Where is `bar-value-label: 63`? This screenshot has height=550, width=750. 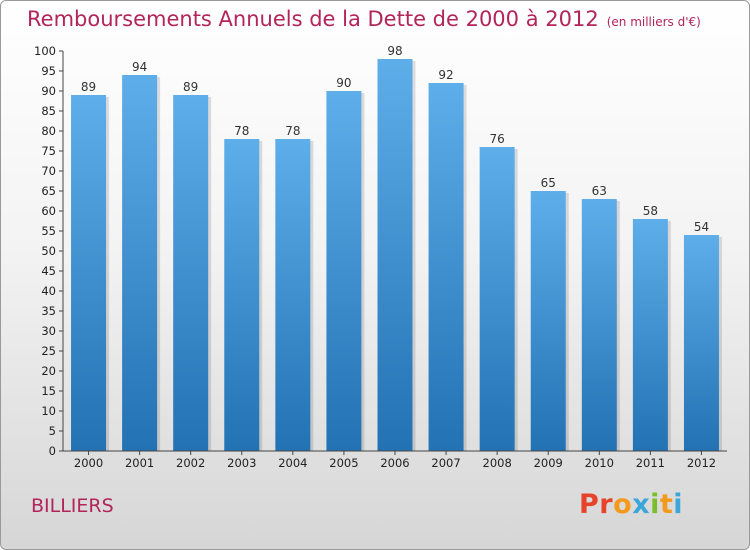
bar-value-label: 63 is located at coordinates (599, 191).